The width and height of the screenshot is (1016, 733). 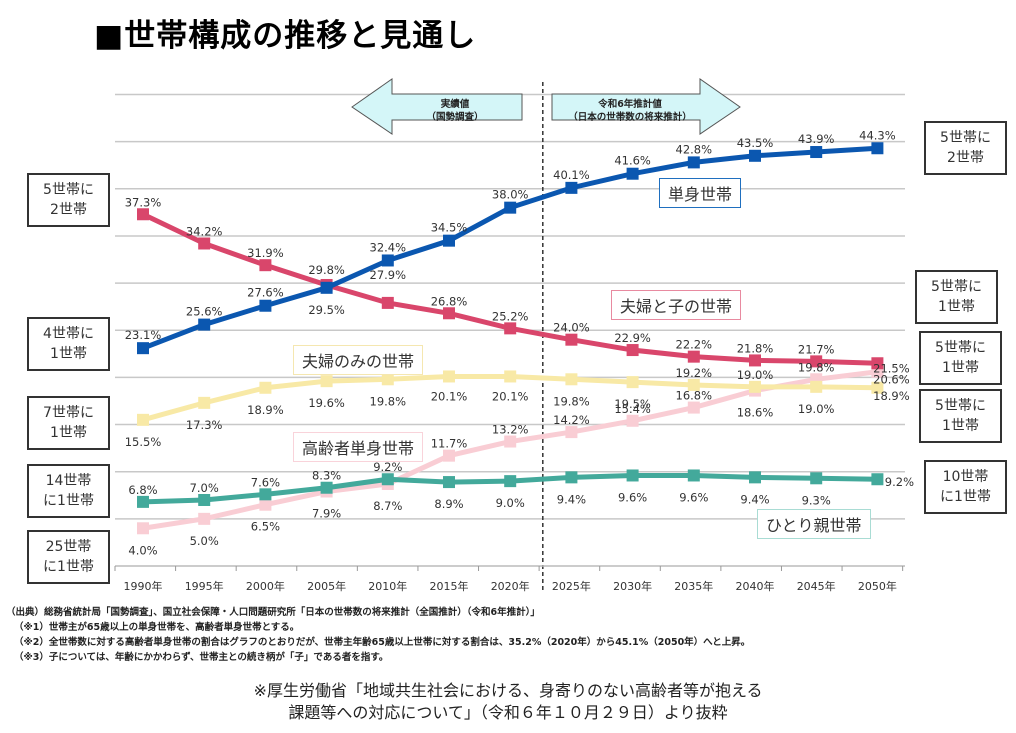 I want to click on data-label-elderly_single: 16.8%, so click(x=694, y=396).